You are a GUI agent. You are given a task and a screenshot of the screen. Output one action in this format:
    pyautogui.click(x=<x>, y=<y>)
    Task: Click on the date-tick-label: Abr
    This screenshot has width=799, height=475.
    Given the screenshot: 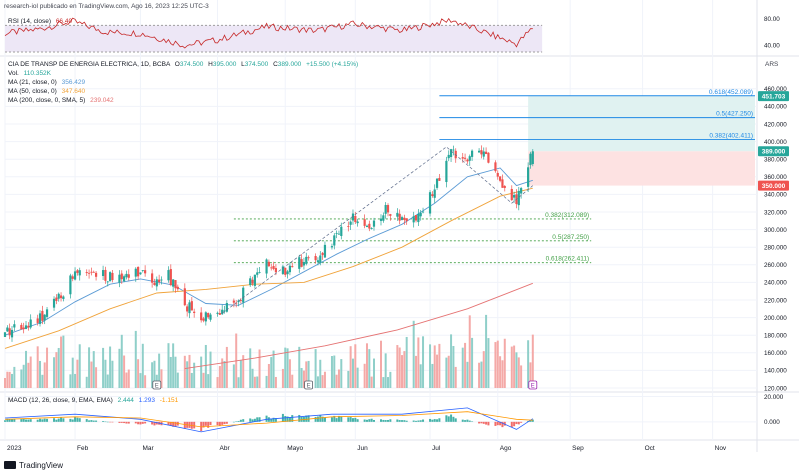 What is the action you would take?
    pyautogui.click(x=225, y=448)
    